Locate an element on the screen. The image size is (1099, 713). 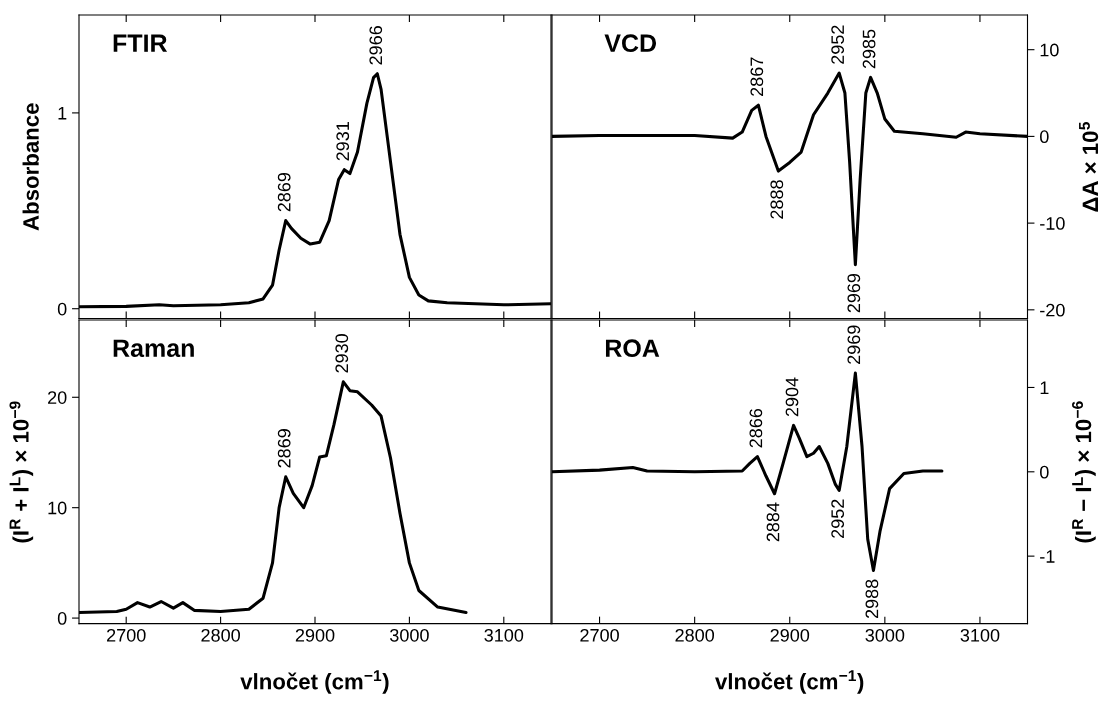
annotation: 2985 is located at coordinates (869, 49).